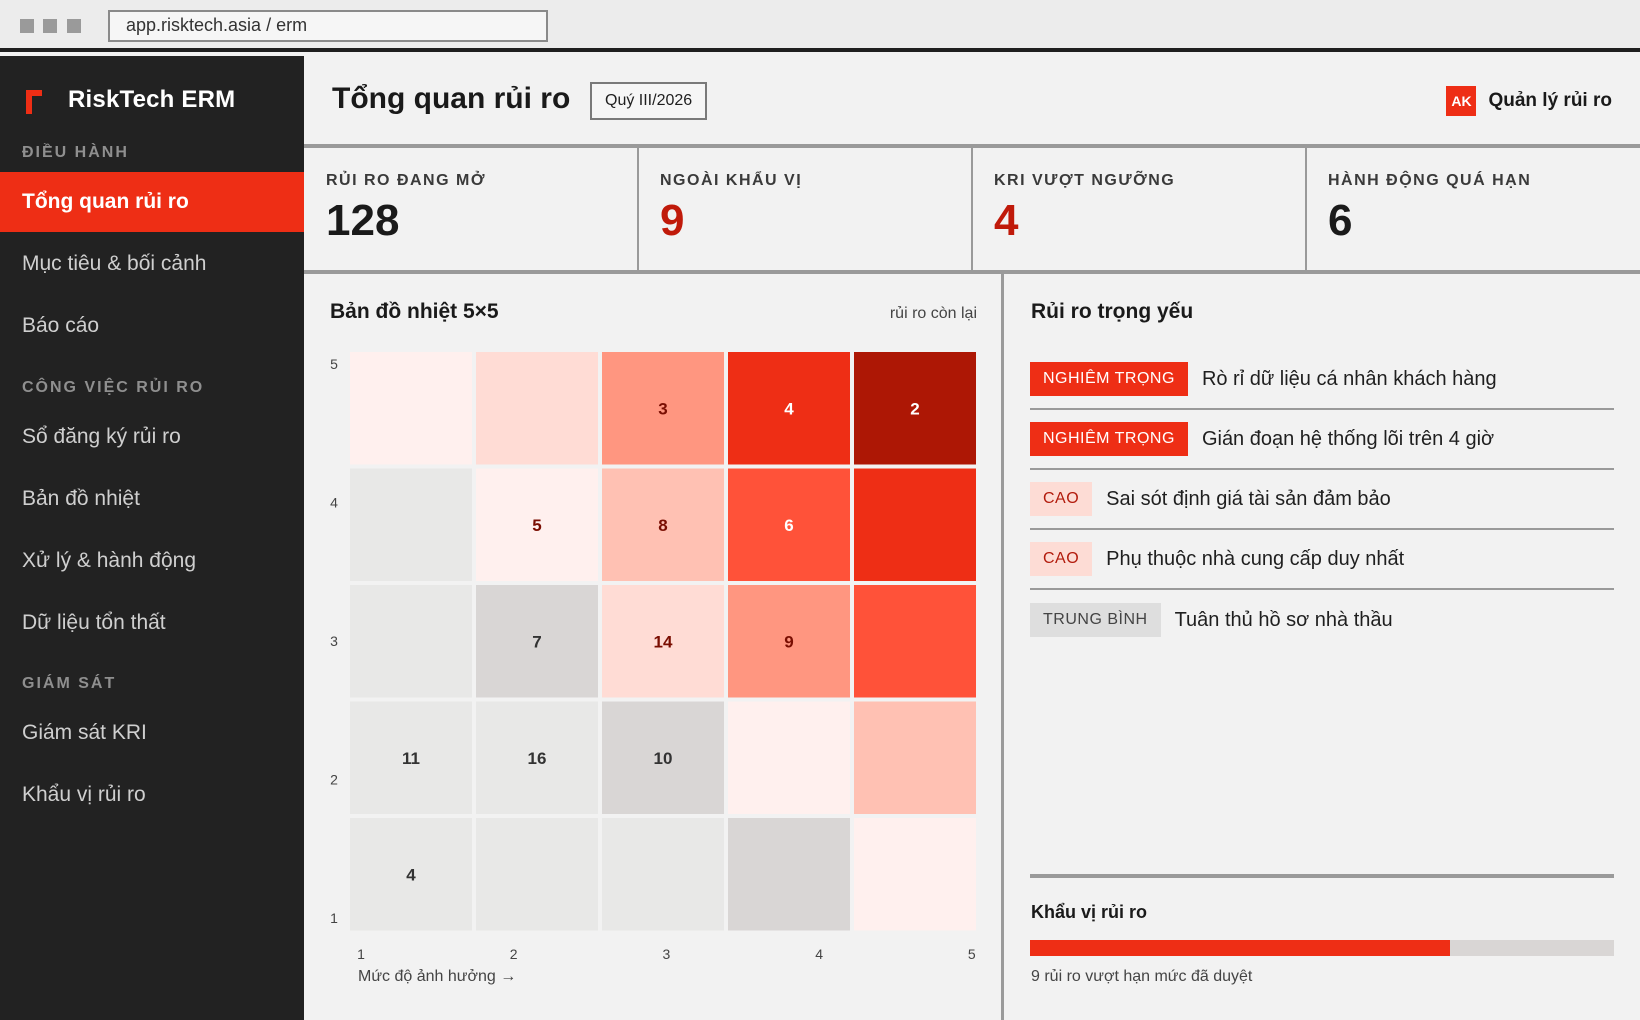  What do you see at coordinates (1240, 948) in the screenshot?
I see `risk-appetite-fill` at bounding box center [1240, 948].